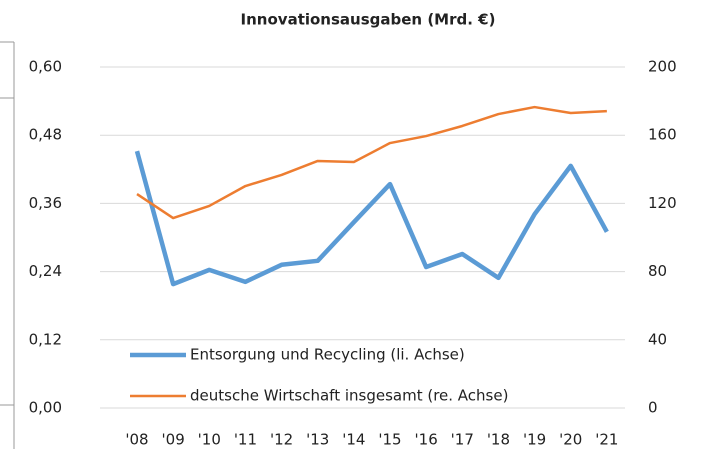  Describe the element at coordinates (45, 135) in the screenshot. I see `y-tick-label: 0,48` at that location.